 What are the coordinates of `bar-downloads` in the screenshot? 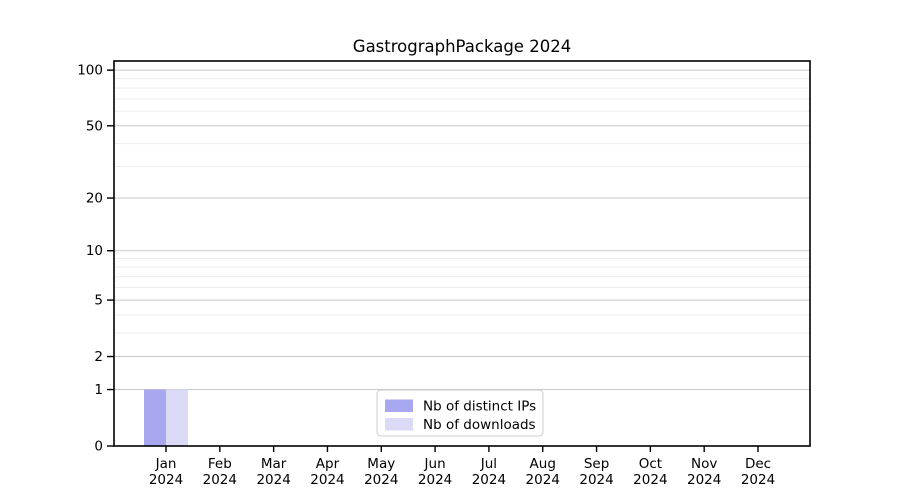 It's located at (177, 417).